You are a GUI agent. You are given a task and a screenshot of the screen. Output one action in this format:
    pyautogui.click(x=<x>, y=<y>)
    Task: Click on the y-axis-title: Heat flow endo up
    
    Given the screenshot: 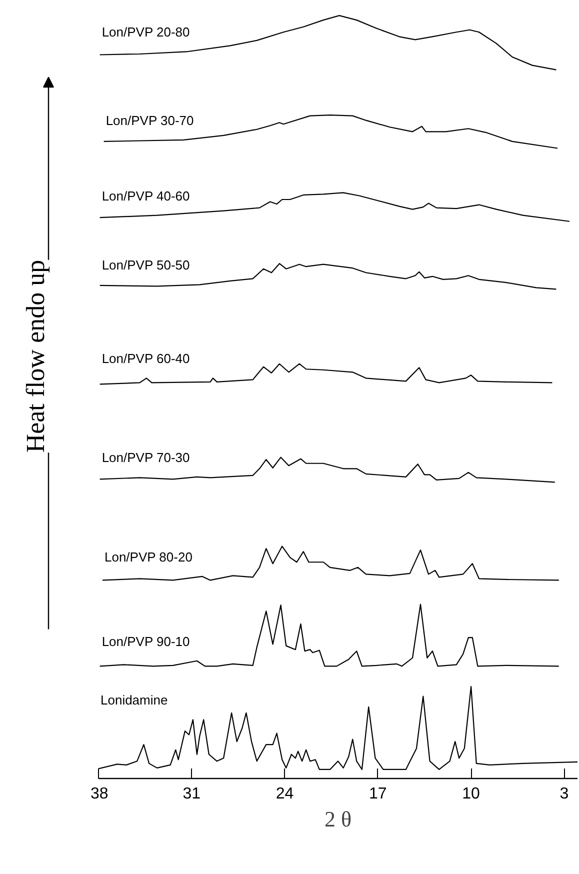 What is the action you would take?
    pyautogui.click(x=35, y=356)
    